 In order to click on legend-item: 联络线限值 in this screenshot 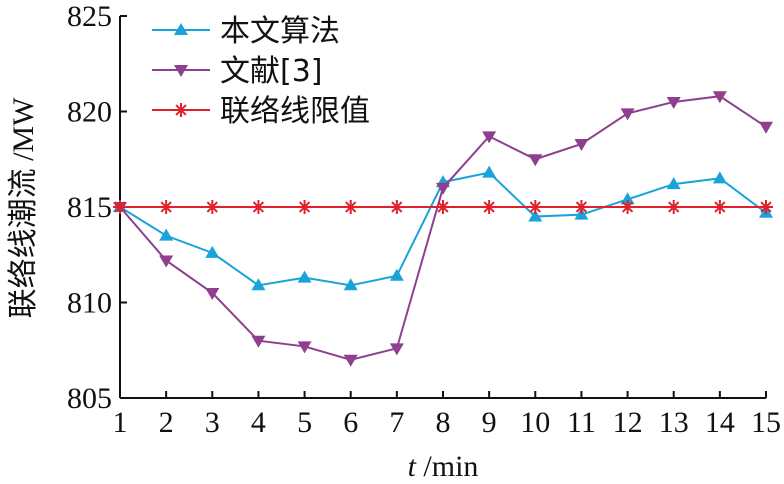, I will do `click(261, 111)`.